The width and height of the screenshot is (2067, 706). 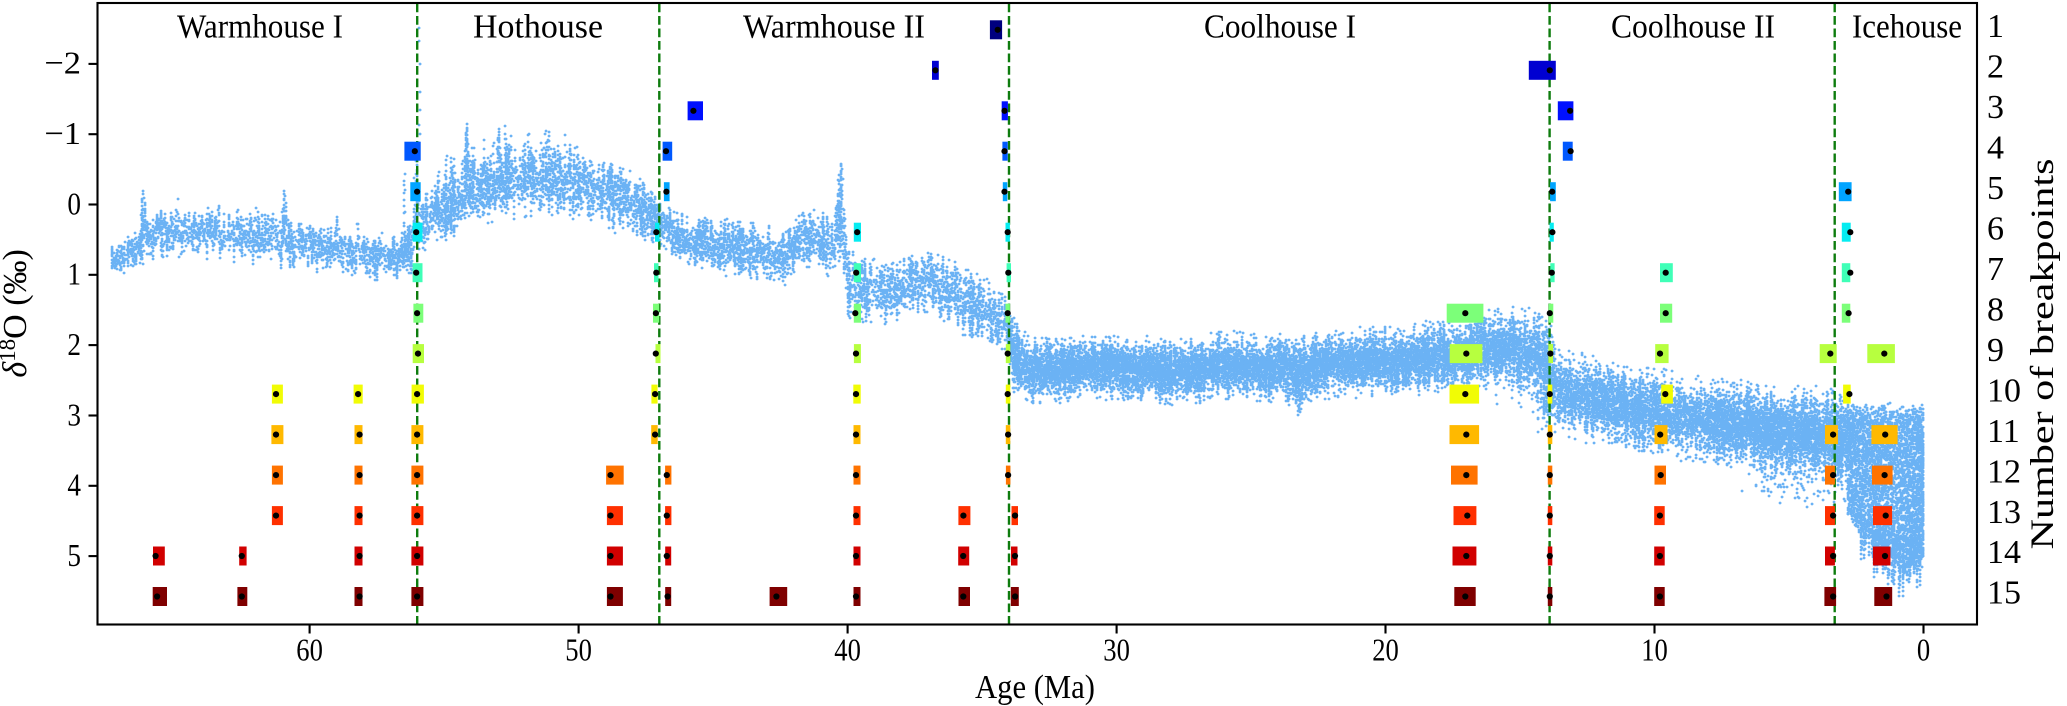 What do you see at coordinates (847, 650) in the screenshot?
I see `svg-text: 40` at bounding box center [847, 650].